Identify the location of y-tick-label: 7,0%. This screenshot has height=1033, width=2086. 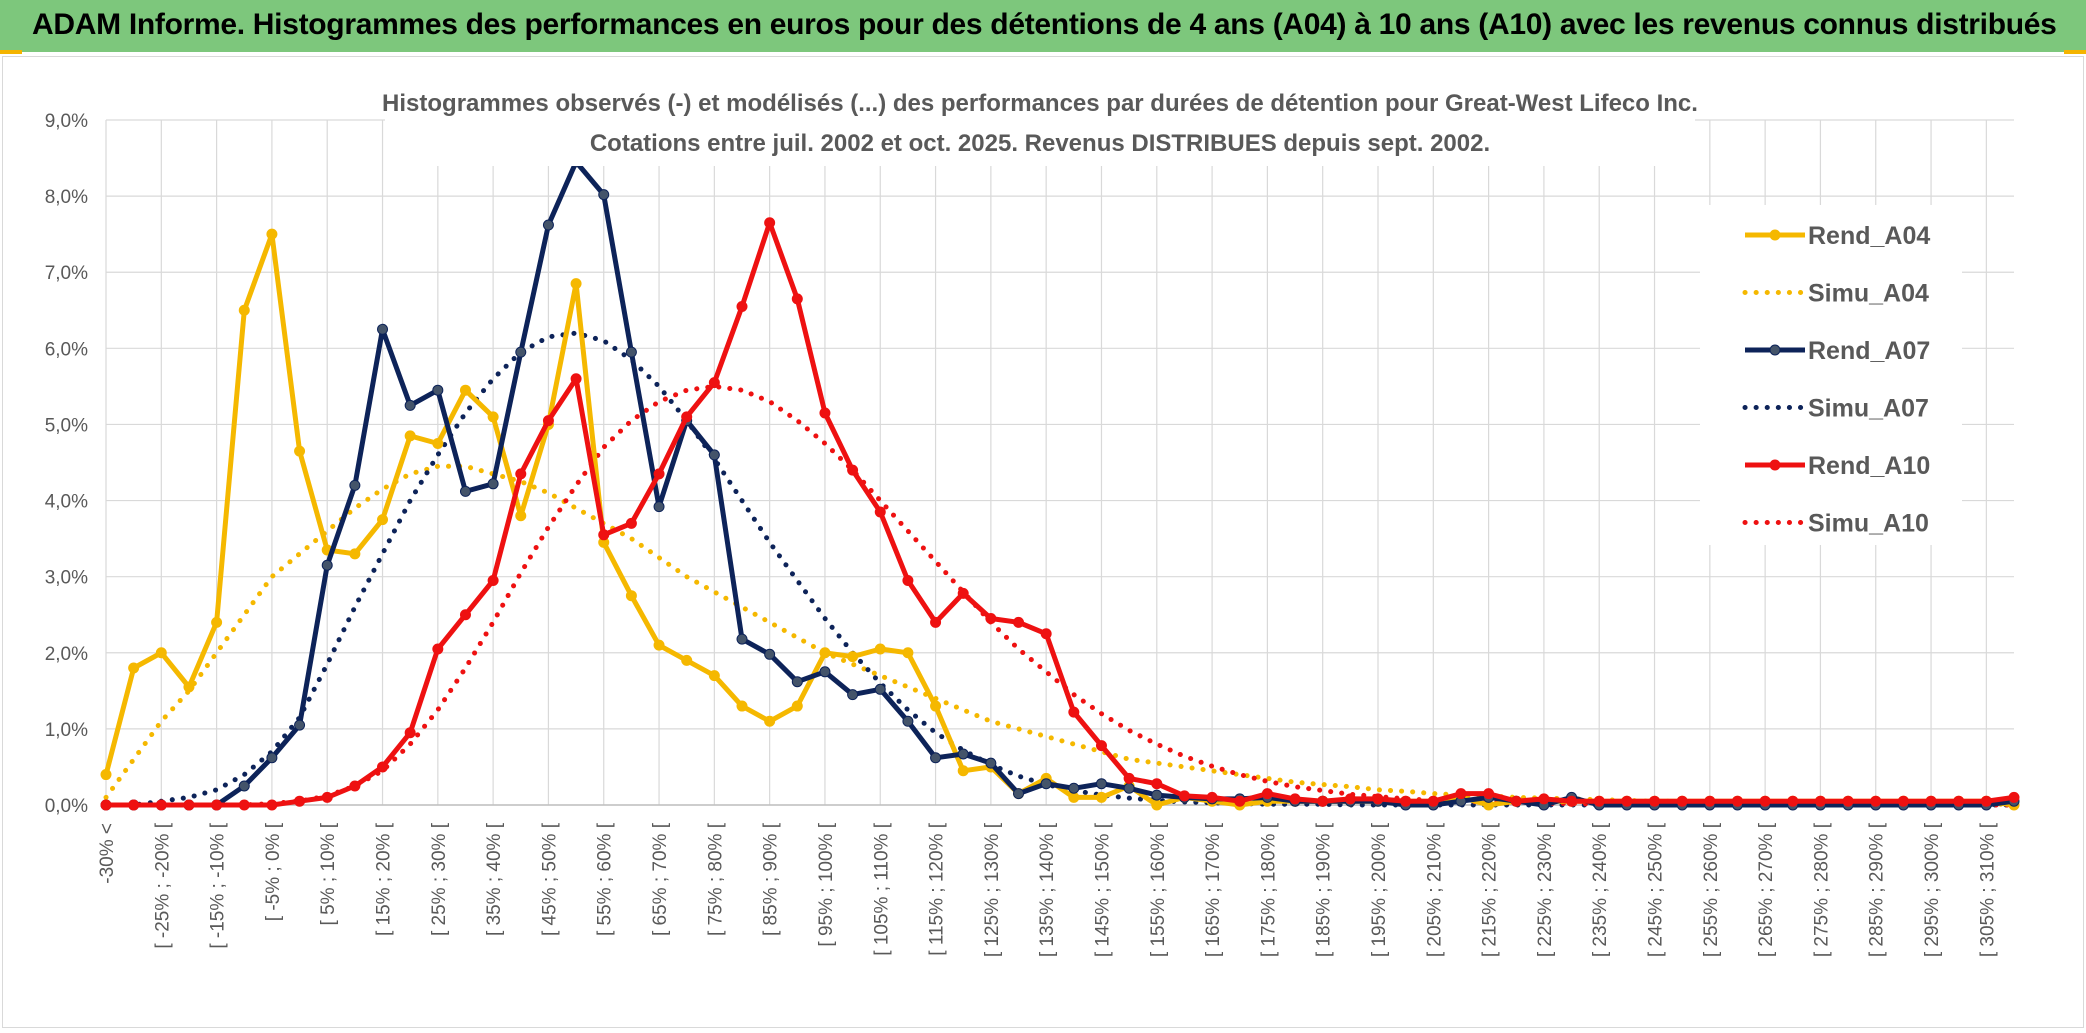
(66, 273).